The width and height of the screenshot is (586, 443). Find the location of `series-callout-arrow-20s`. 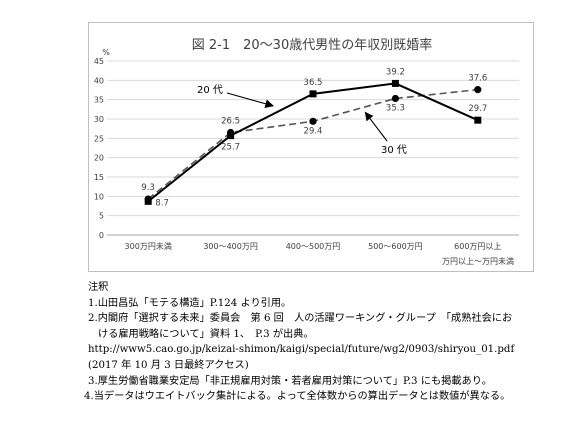

series-callout-arrow-20s is located at coordinates (250, 100).